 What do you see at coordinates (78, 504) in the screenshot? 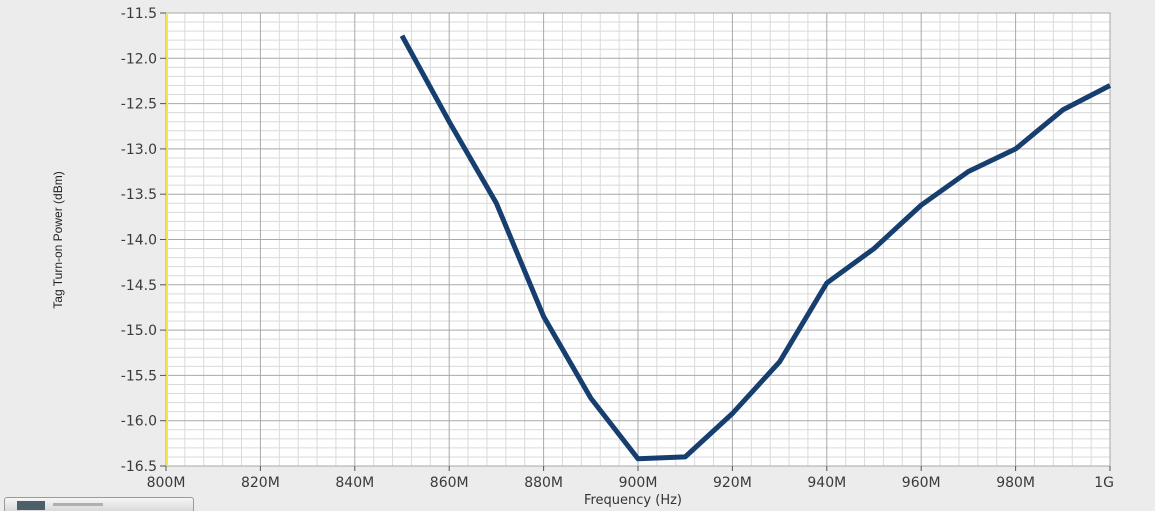
I see `palette-tab-text-stub` at bounding box center [78, 504].